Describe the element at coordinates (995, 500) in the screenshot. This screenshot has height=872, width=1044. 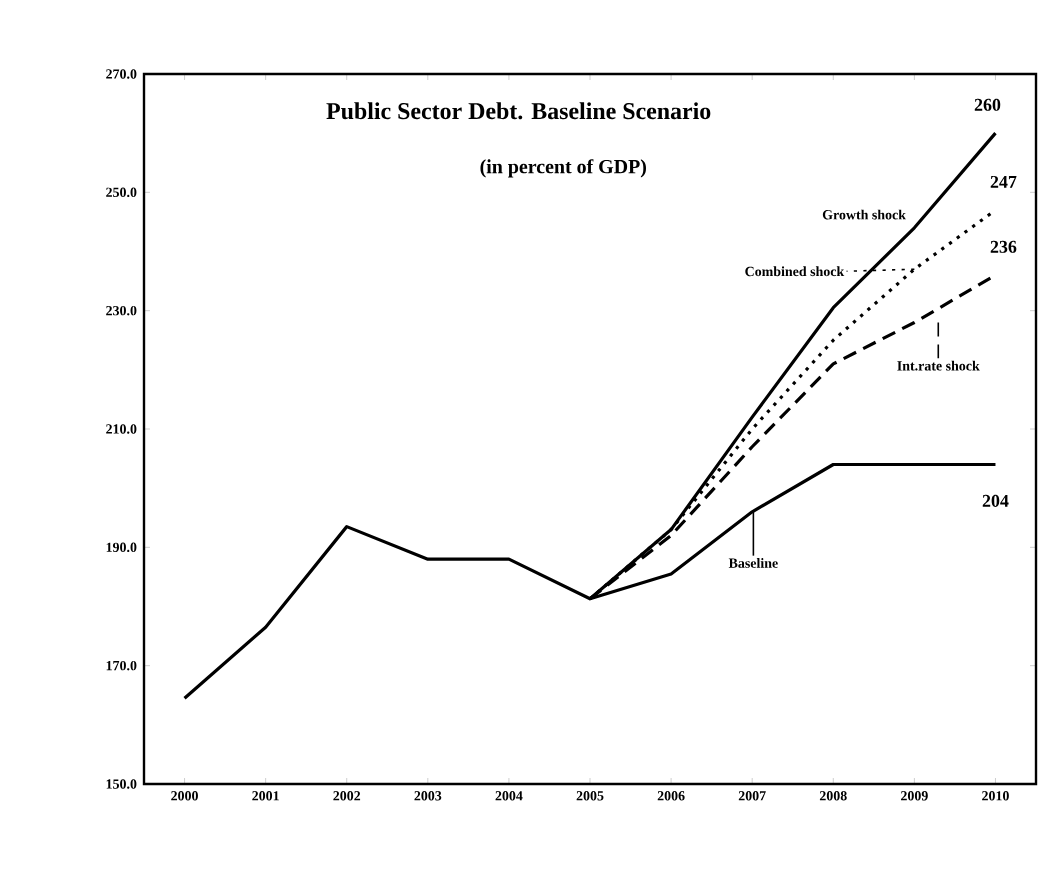
I see `data-label: 204` at that location.